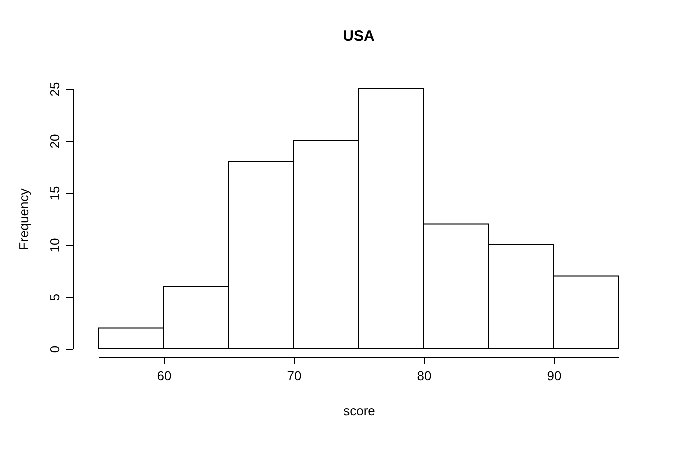  What do you see at coordinates (554, 376) in the screenshot?
I see `x-tick-label: 90` at bounding box center [554, 376].